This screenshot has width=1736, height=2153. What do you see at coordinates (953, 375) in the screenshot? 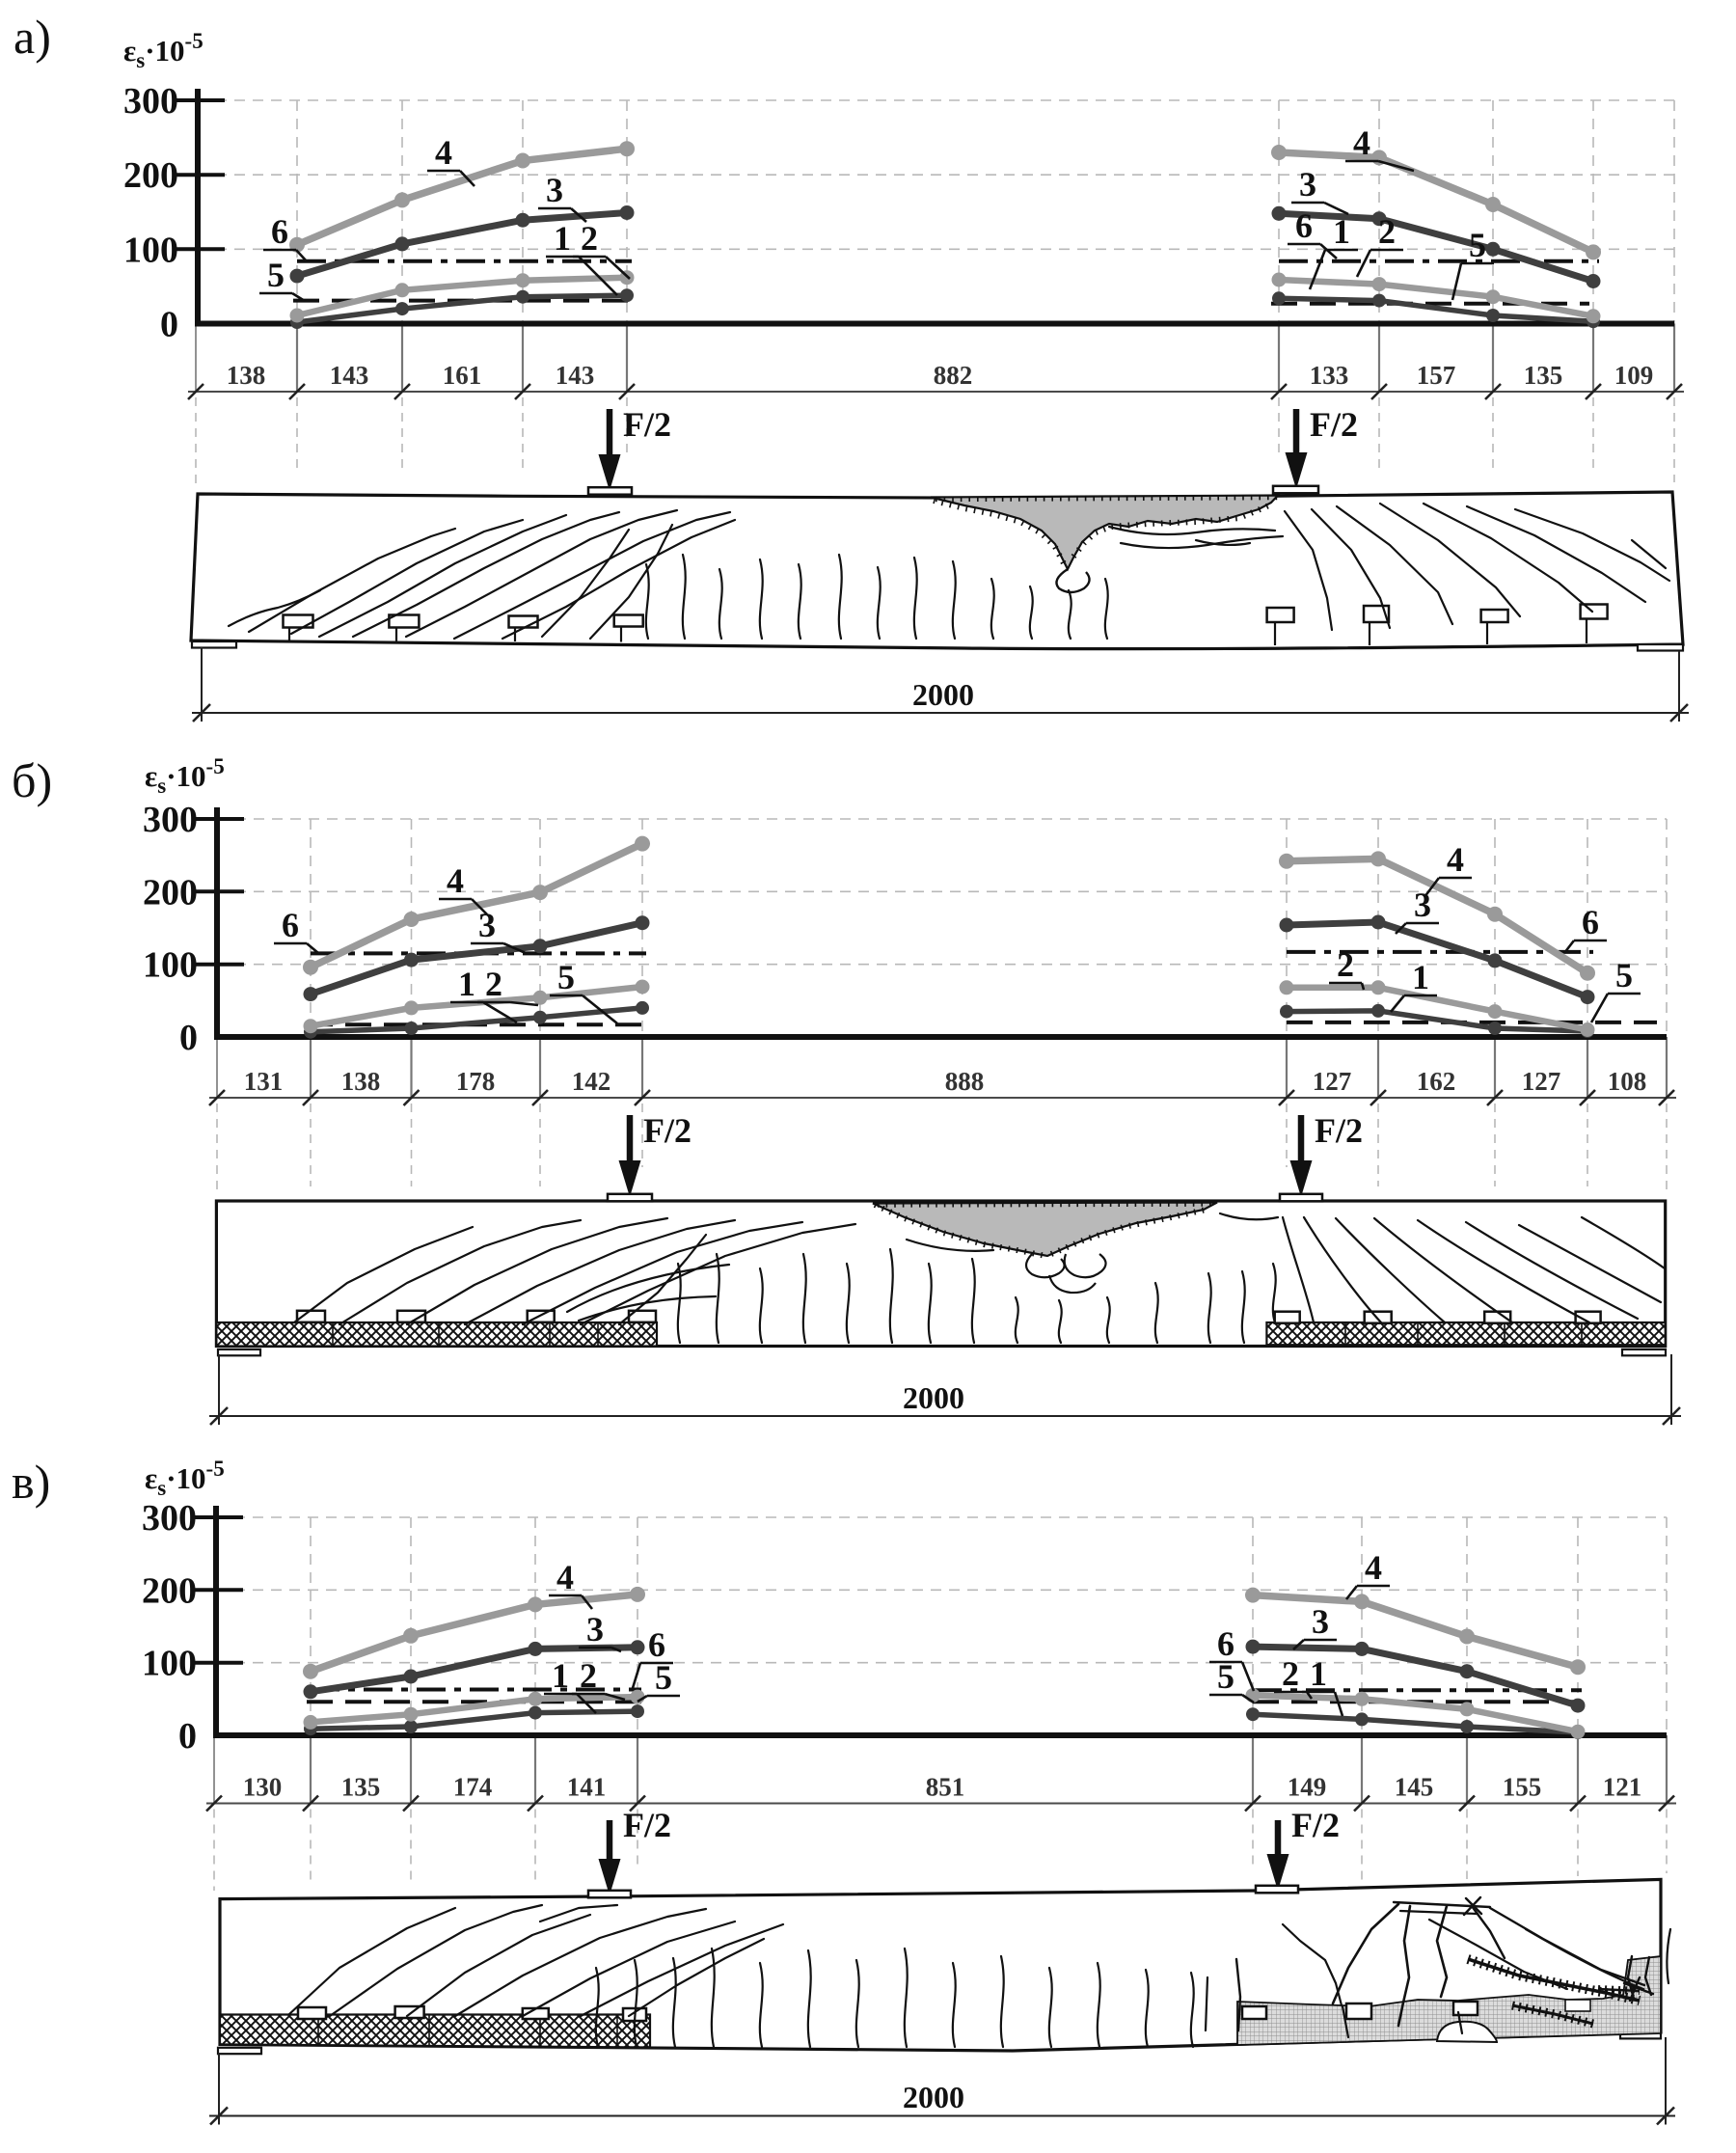
I see `svg-text: 882` at bounding box center [953, 375].